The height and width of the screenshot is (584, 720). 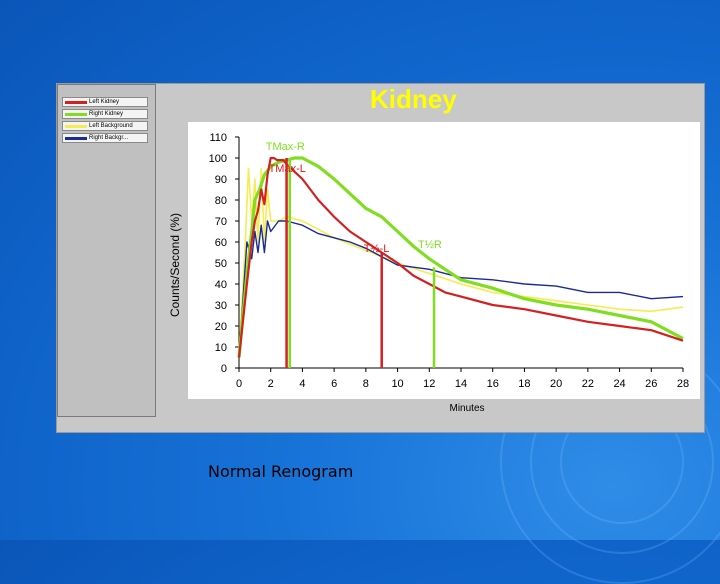 I want to click on legend-label: Right Kidney, so click(x=106, y=114).